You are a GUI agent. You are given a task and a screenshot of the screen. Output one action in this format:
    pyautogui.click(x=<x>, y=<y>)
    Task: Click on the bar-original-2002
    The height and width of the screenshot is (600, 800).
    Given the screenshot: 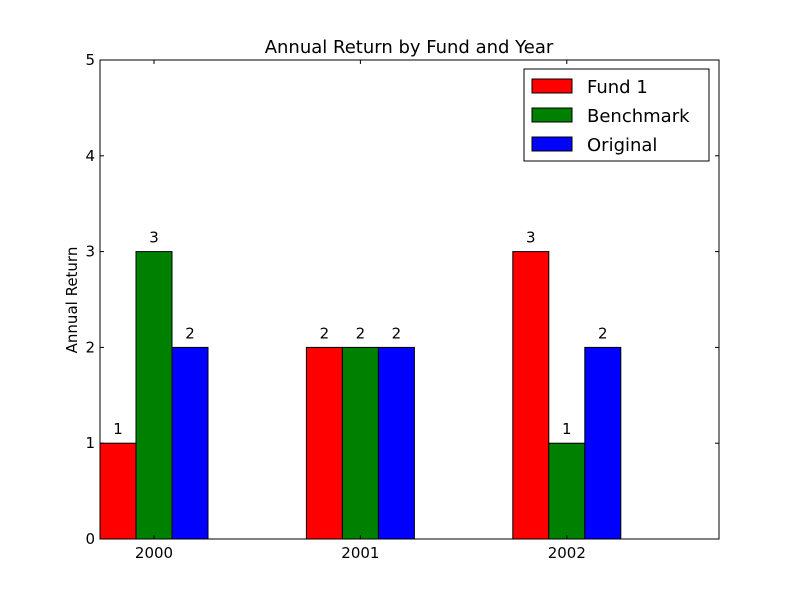 What is the action you would take?
    pyautogui.click(x=603, y=443)
    